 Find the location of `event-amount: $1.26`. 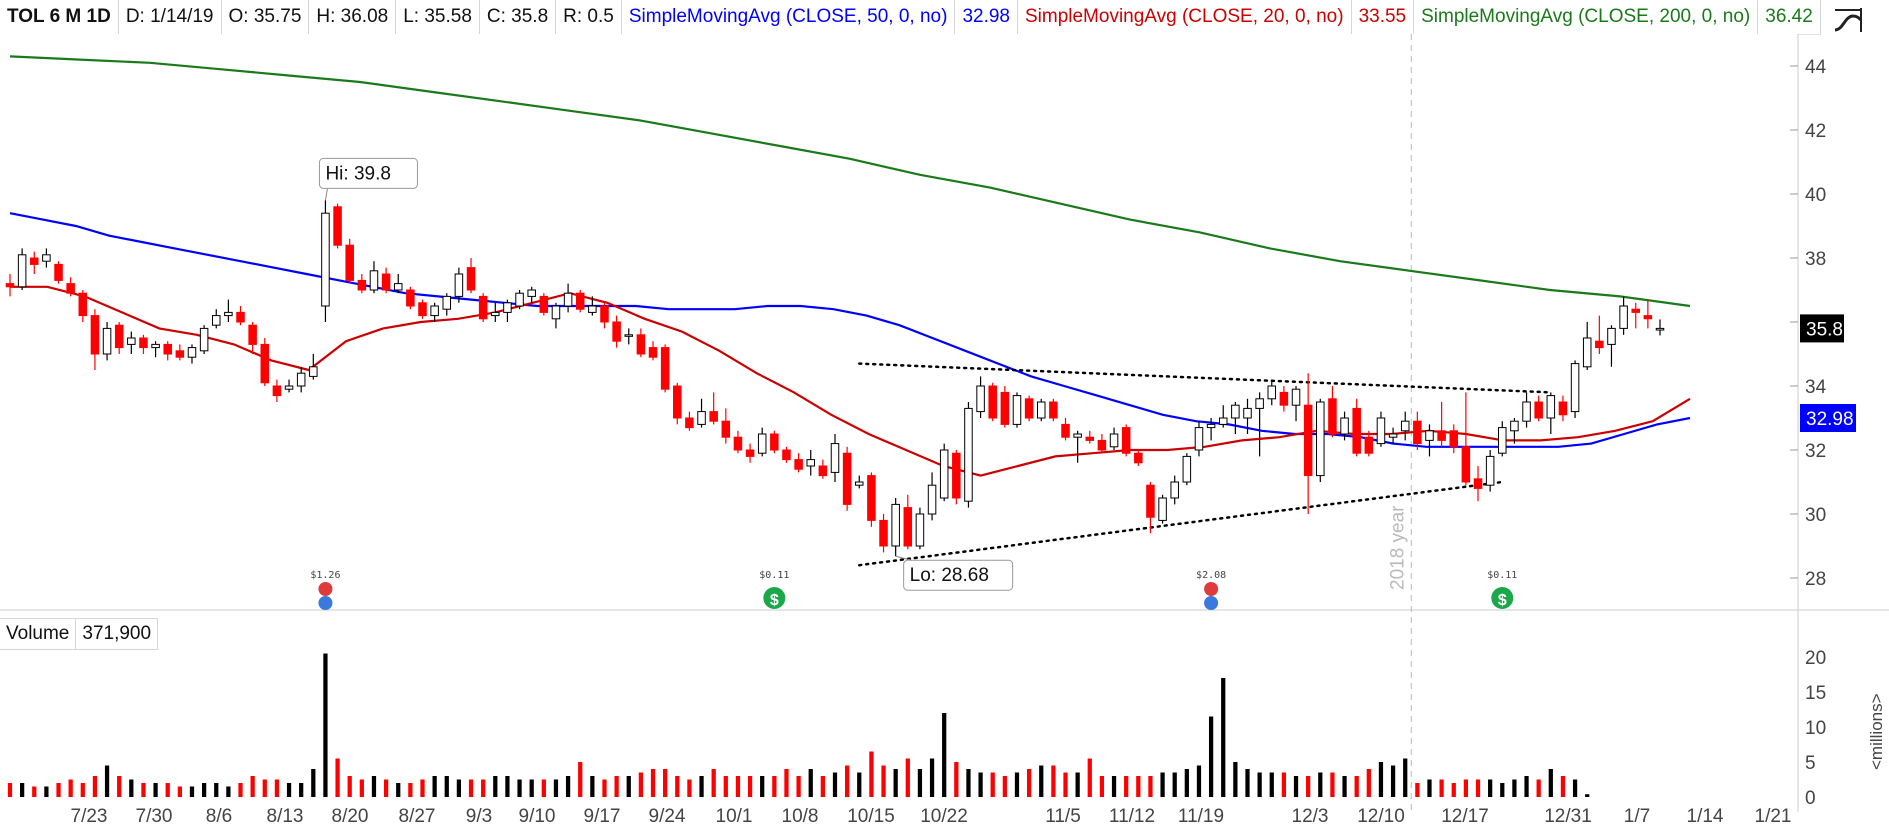

event-amount: $1.26 is located at coordinates (325, 575).